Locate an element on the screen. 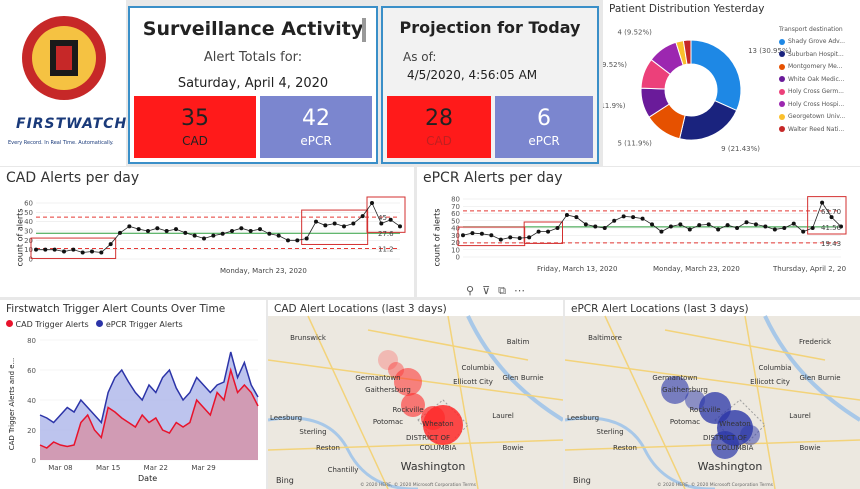  epcr-total-card: 42 ePCR is located at coordinates (316, 127).